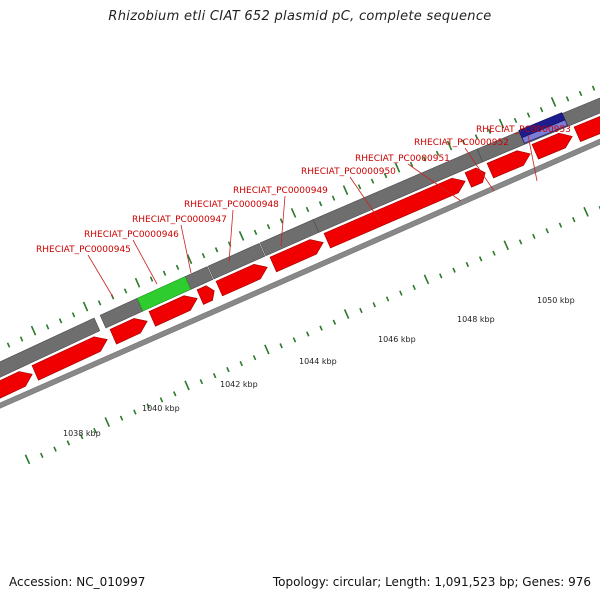 This screenshot has height=600, width=600. I want to click on gene-label: RHECIAT_PC0000949, so click(280, 191).